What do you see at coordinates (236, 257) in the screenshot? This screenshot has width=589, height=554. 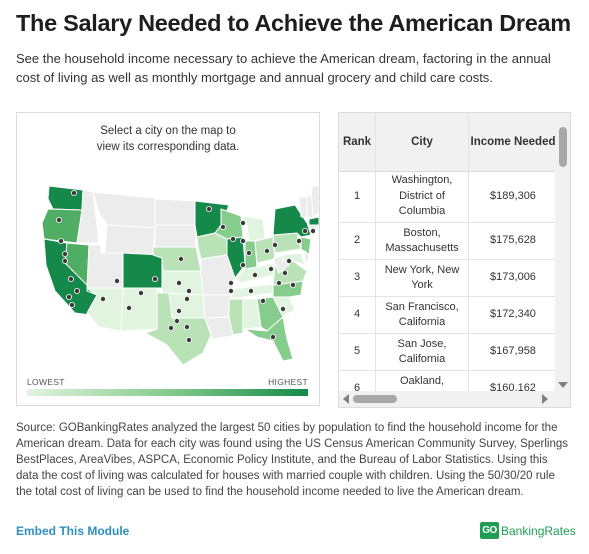 I see `state-il` at bounding box center [236, 257].